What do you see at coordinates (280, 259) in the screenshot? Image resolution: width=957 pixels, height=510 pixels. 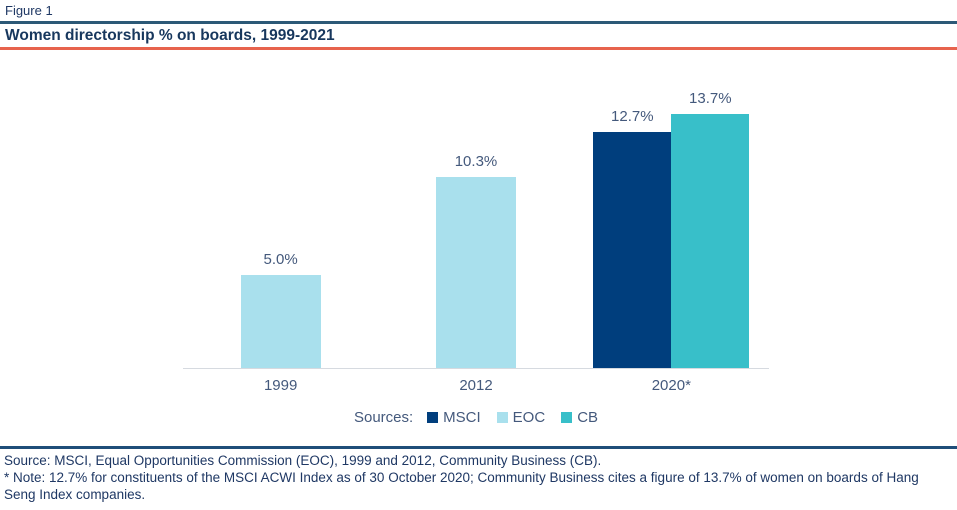 I see `value-label-1999-eoc: 5.0%` at bounding box center [280, 259].